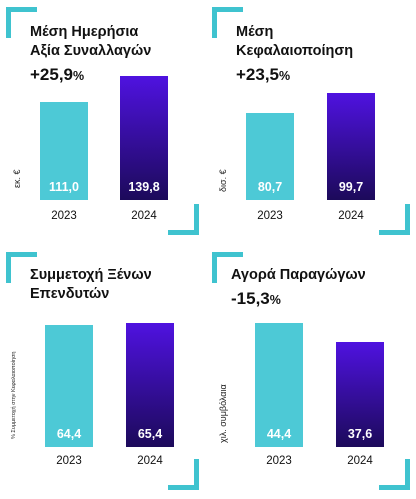 The height and width of the screenshot is (499, 416). Describe the element at coordinates (64, 187) in the screenshot. I see `bar-value-label: 111,0` at that location.